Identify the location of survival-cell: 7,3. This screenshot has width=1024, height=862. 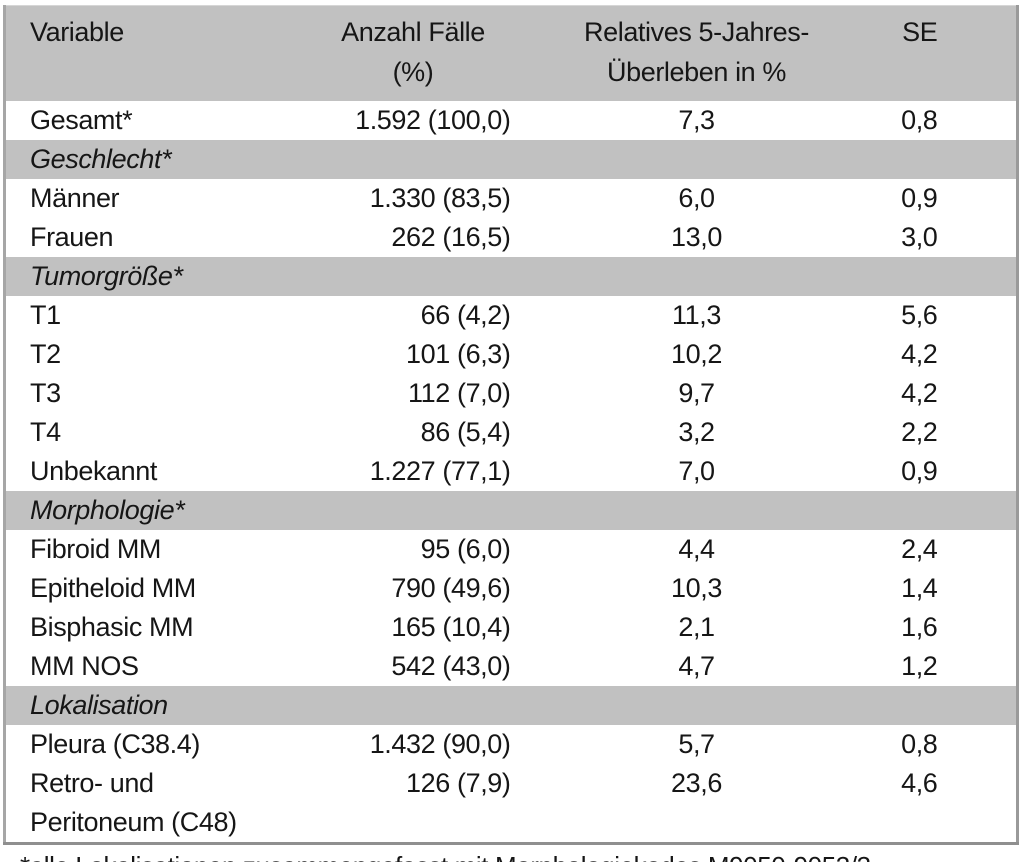
(696, 120).